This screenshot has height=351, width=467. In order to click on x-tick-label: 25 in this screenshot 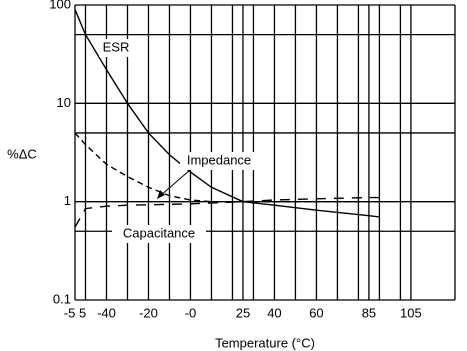, I will do `click(243, 312)`.